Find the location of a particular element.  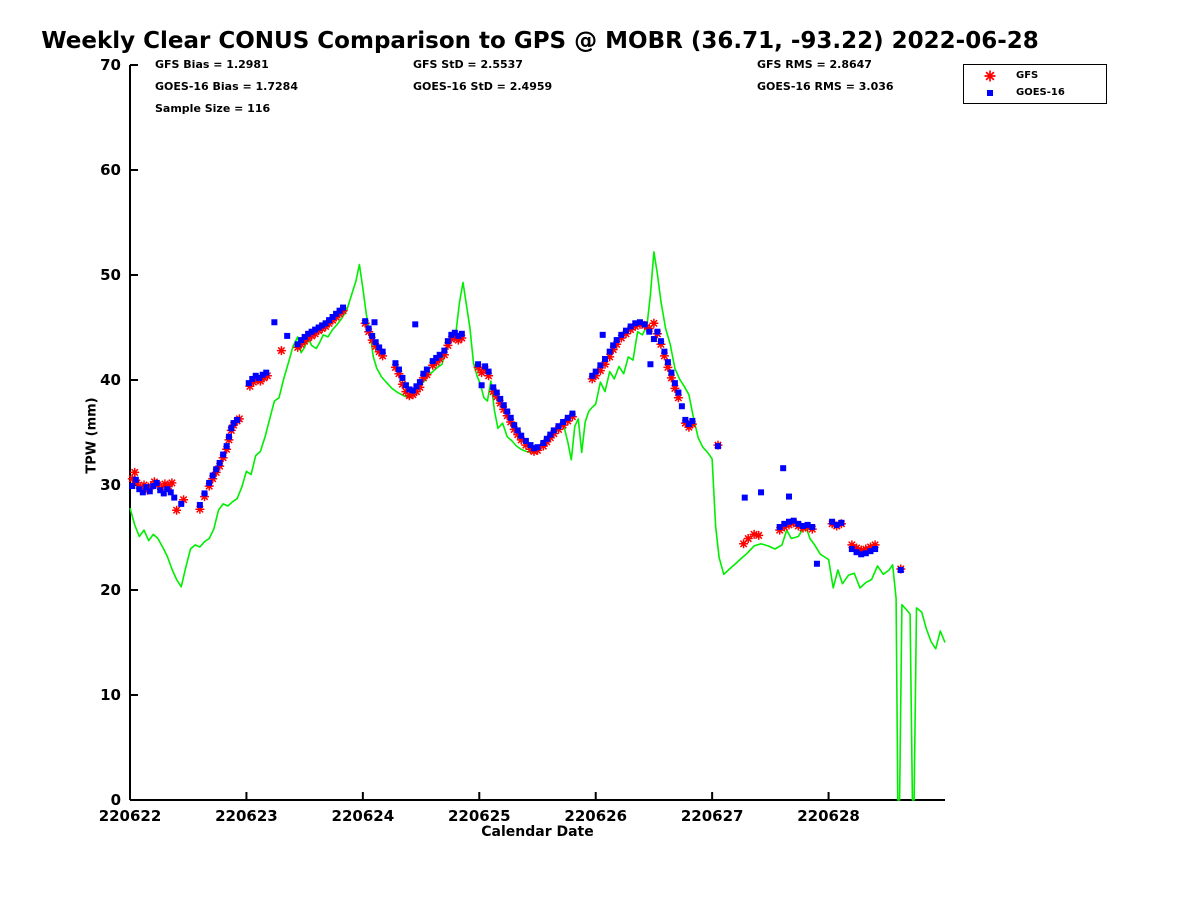

legend-label-gfs: GFS is located at coordinates (1027, 75).